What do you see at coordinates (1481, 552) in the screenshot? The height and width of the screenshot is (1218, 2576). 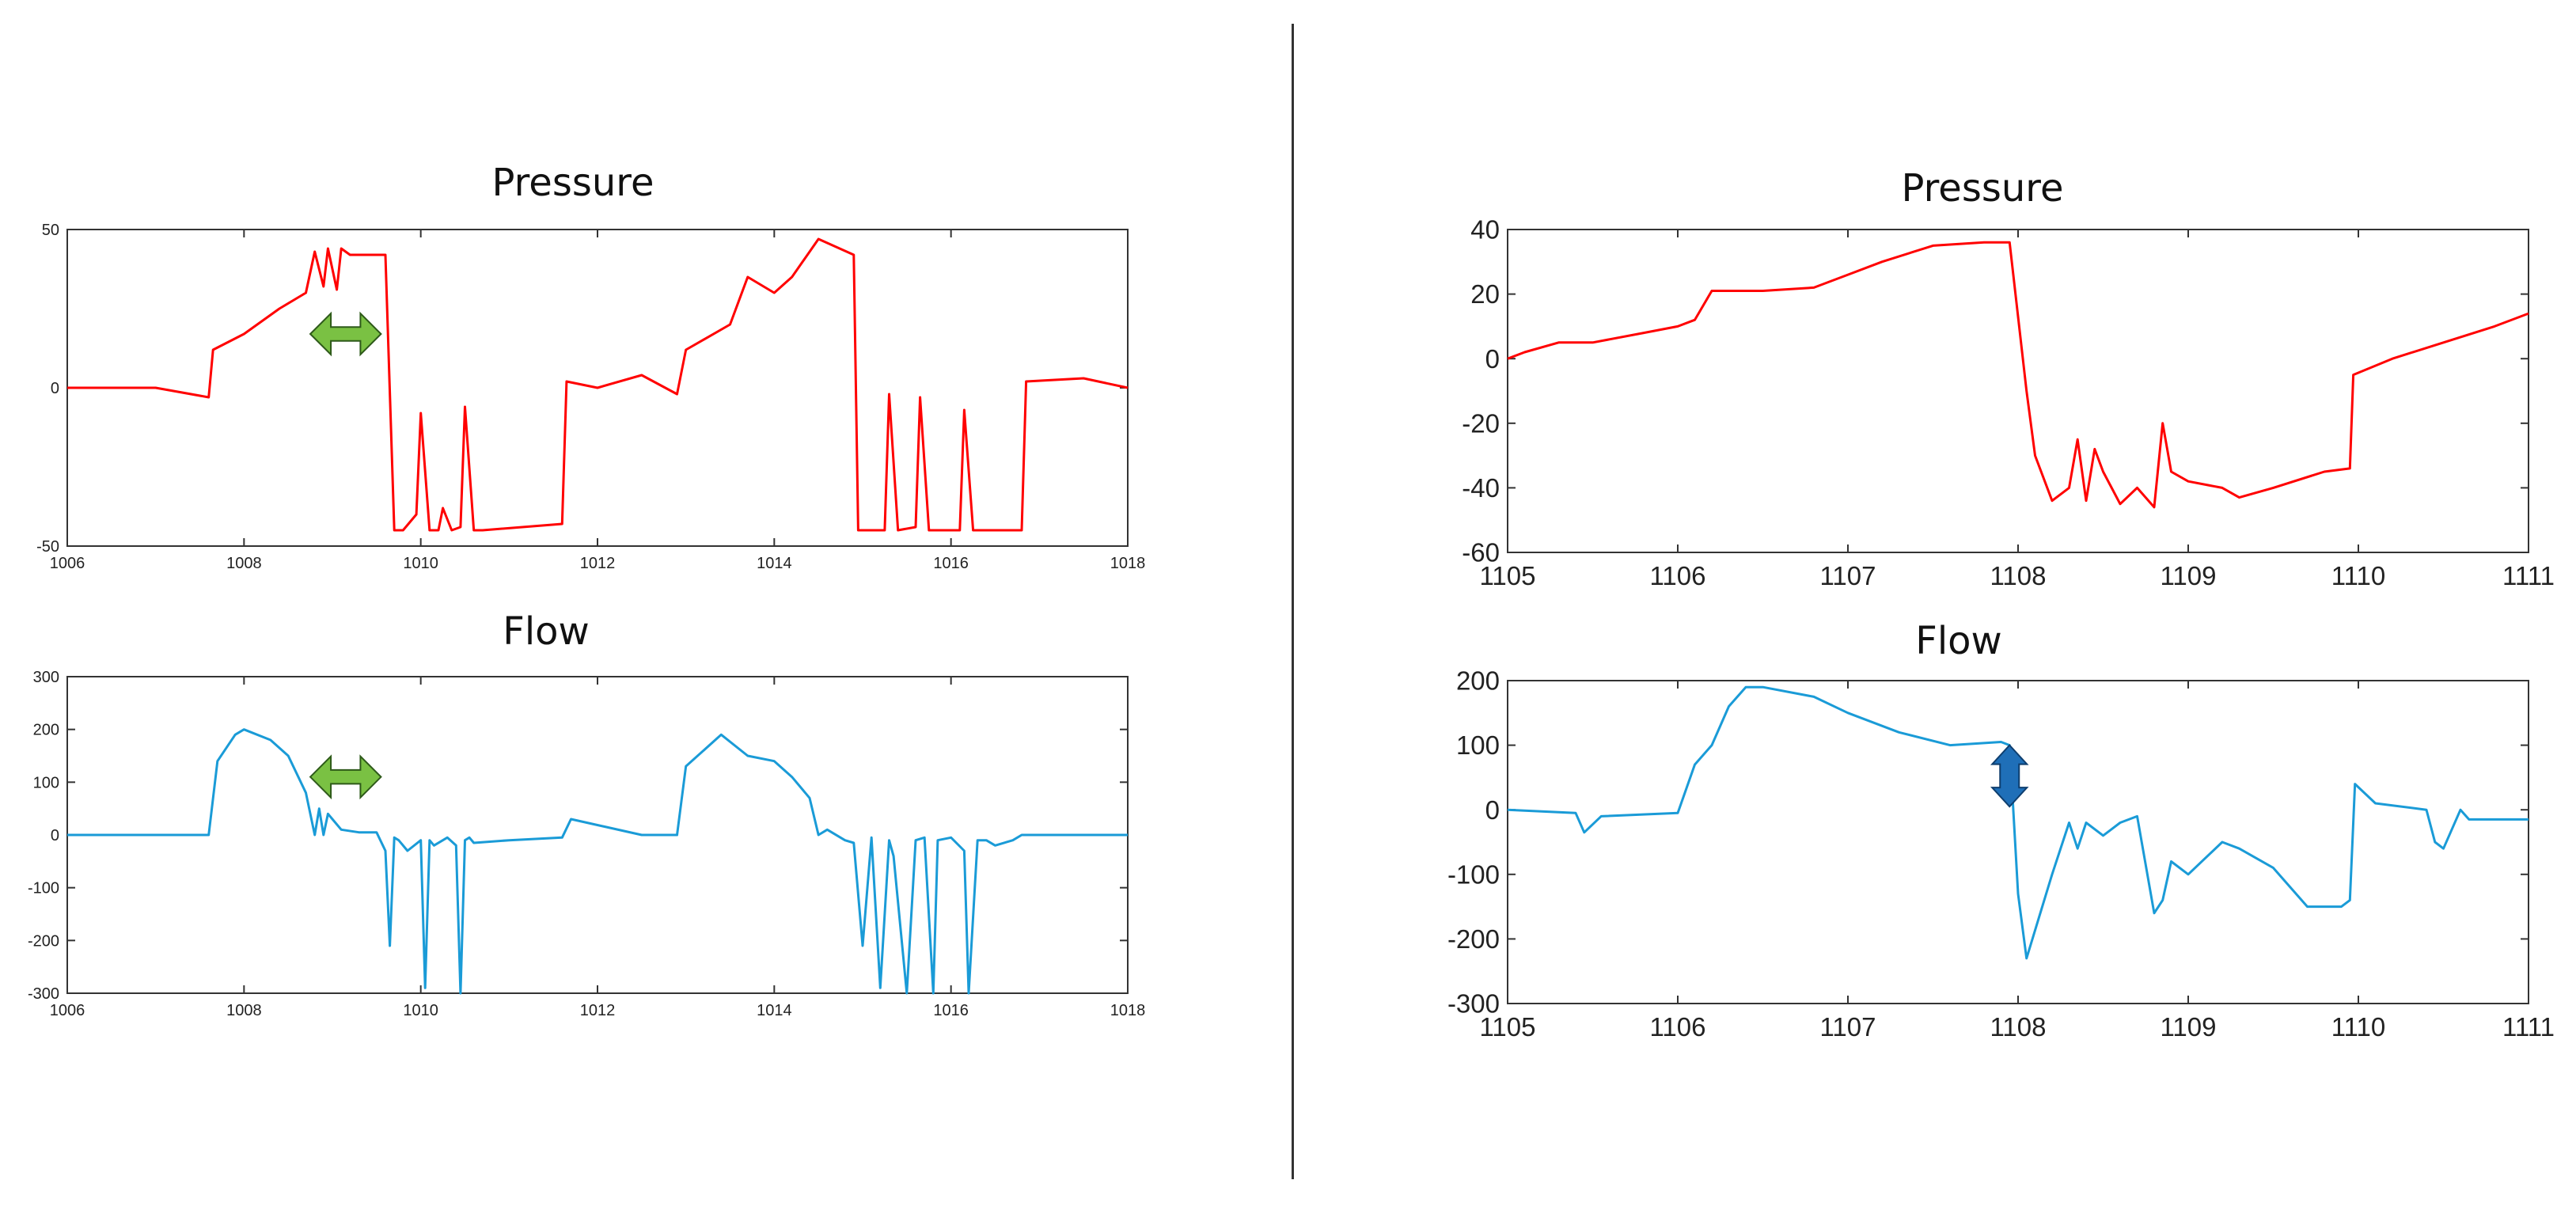 I see `y-tick-label: -60` at bounding box center [1481, 552].